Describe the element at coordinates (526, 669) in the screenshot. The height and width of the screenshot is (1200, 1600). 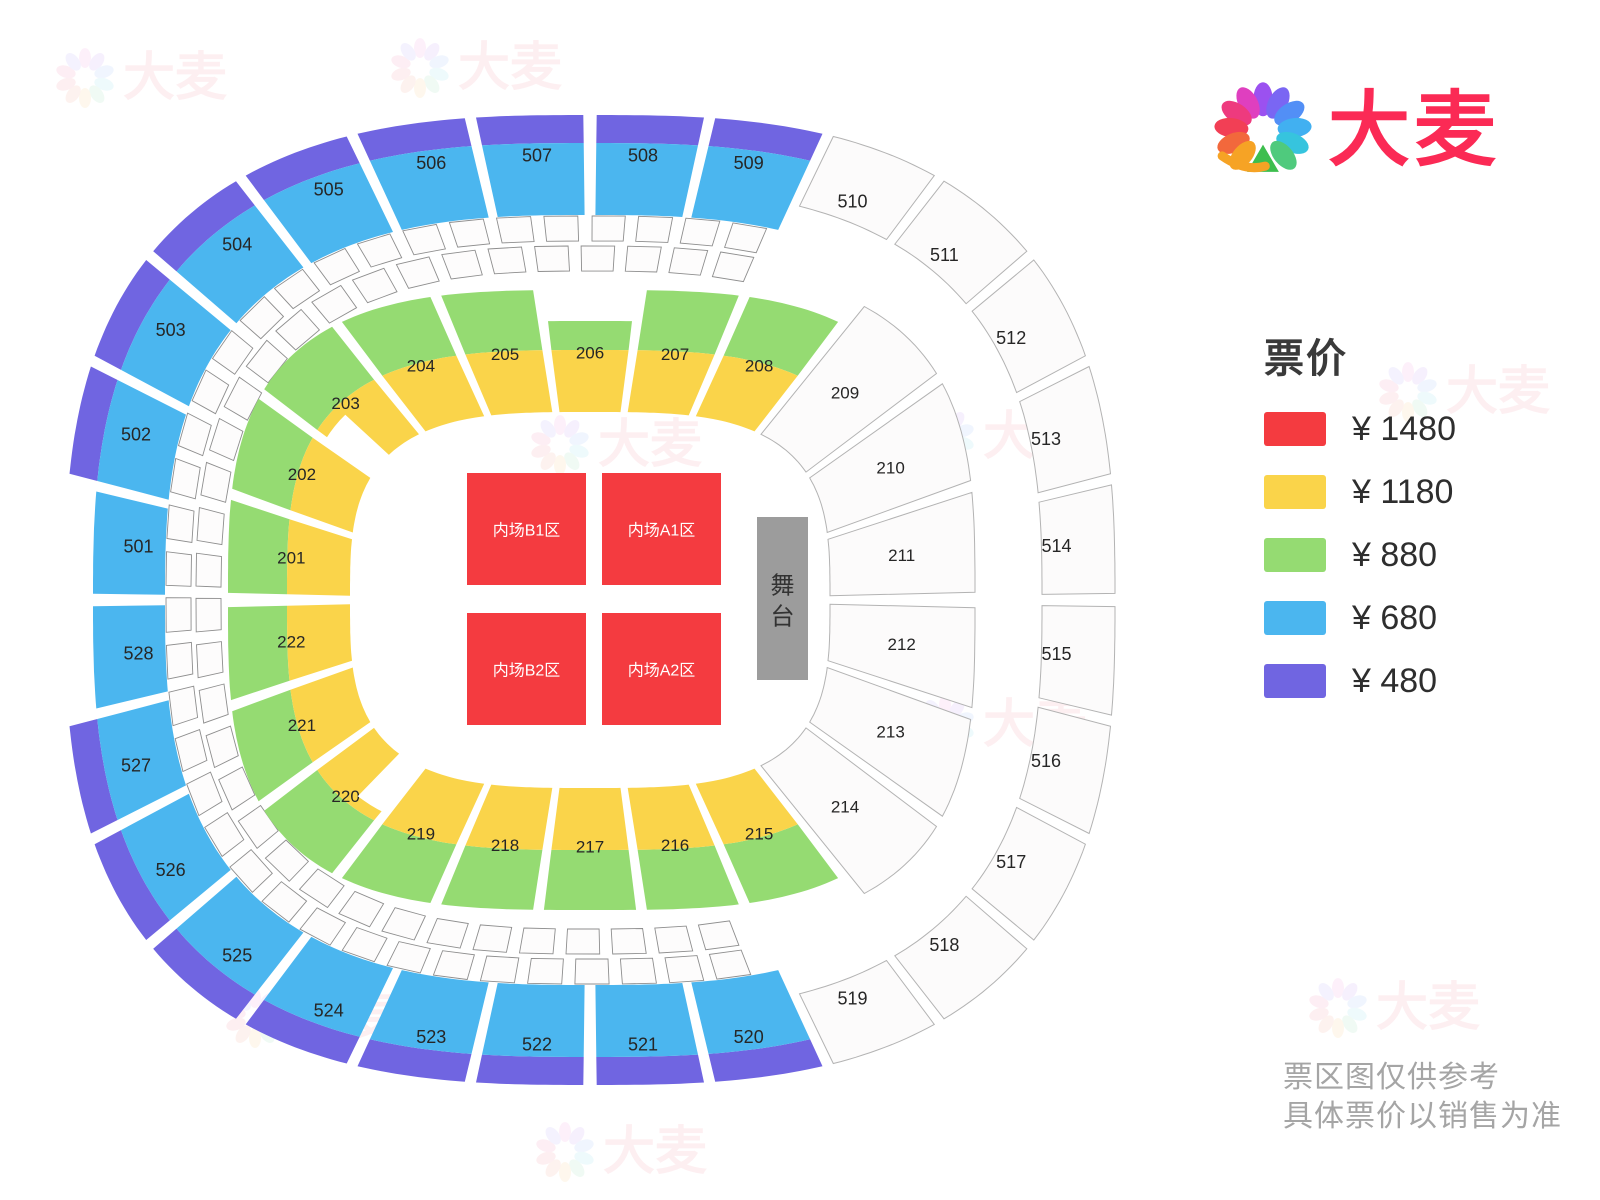
I see `floor-zone-B2: 内场B2区` at that location.